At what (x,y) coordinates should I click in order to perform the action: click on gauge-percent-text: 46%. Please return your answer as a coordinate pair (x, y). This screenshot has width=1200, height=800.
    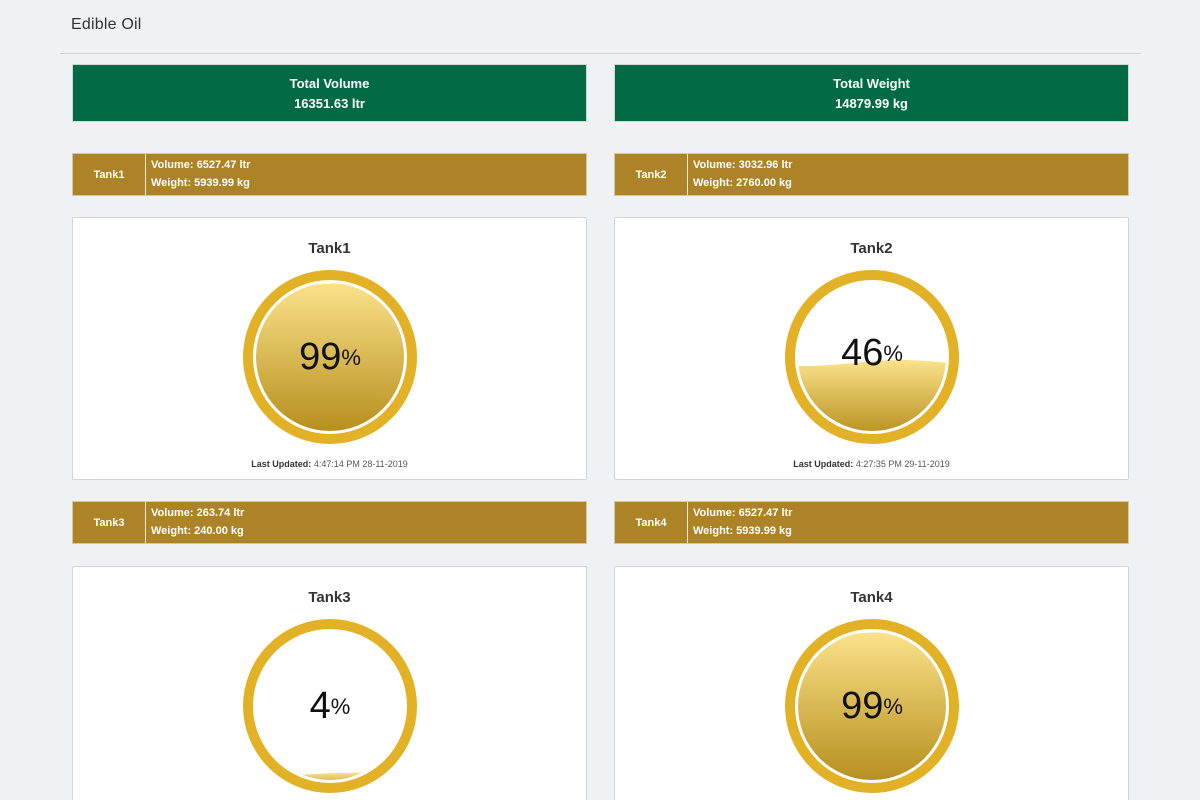
    Looking at the image, I should click on (872, 353).